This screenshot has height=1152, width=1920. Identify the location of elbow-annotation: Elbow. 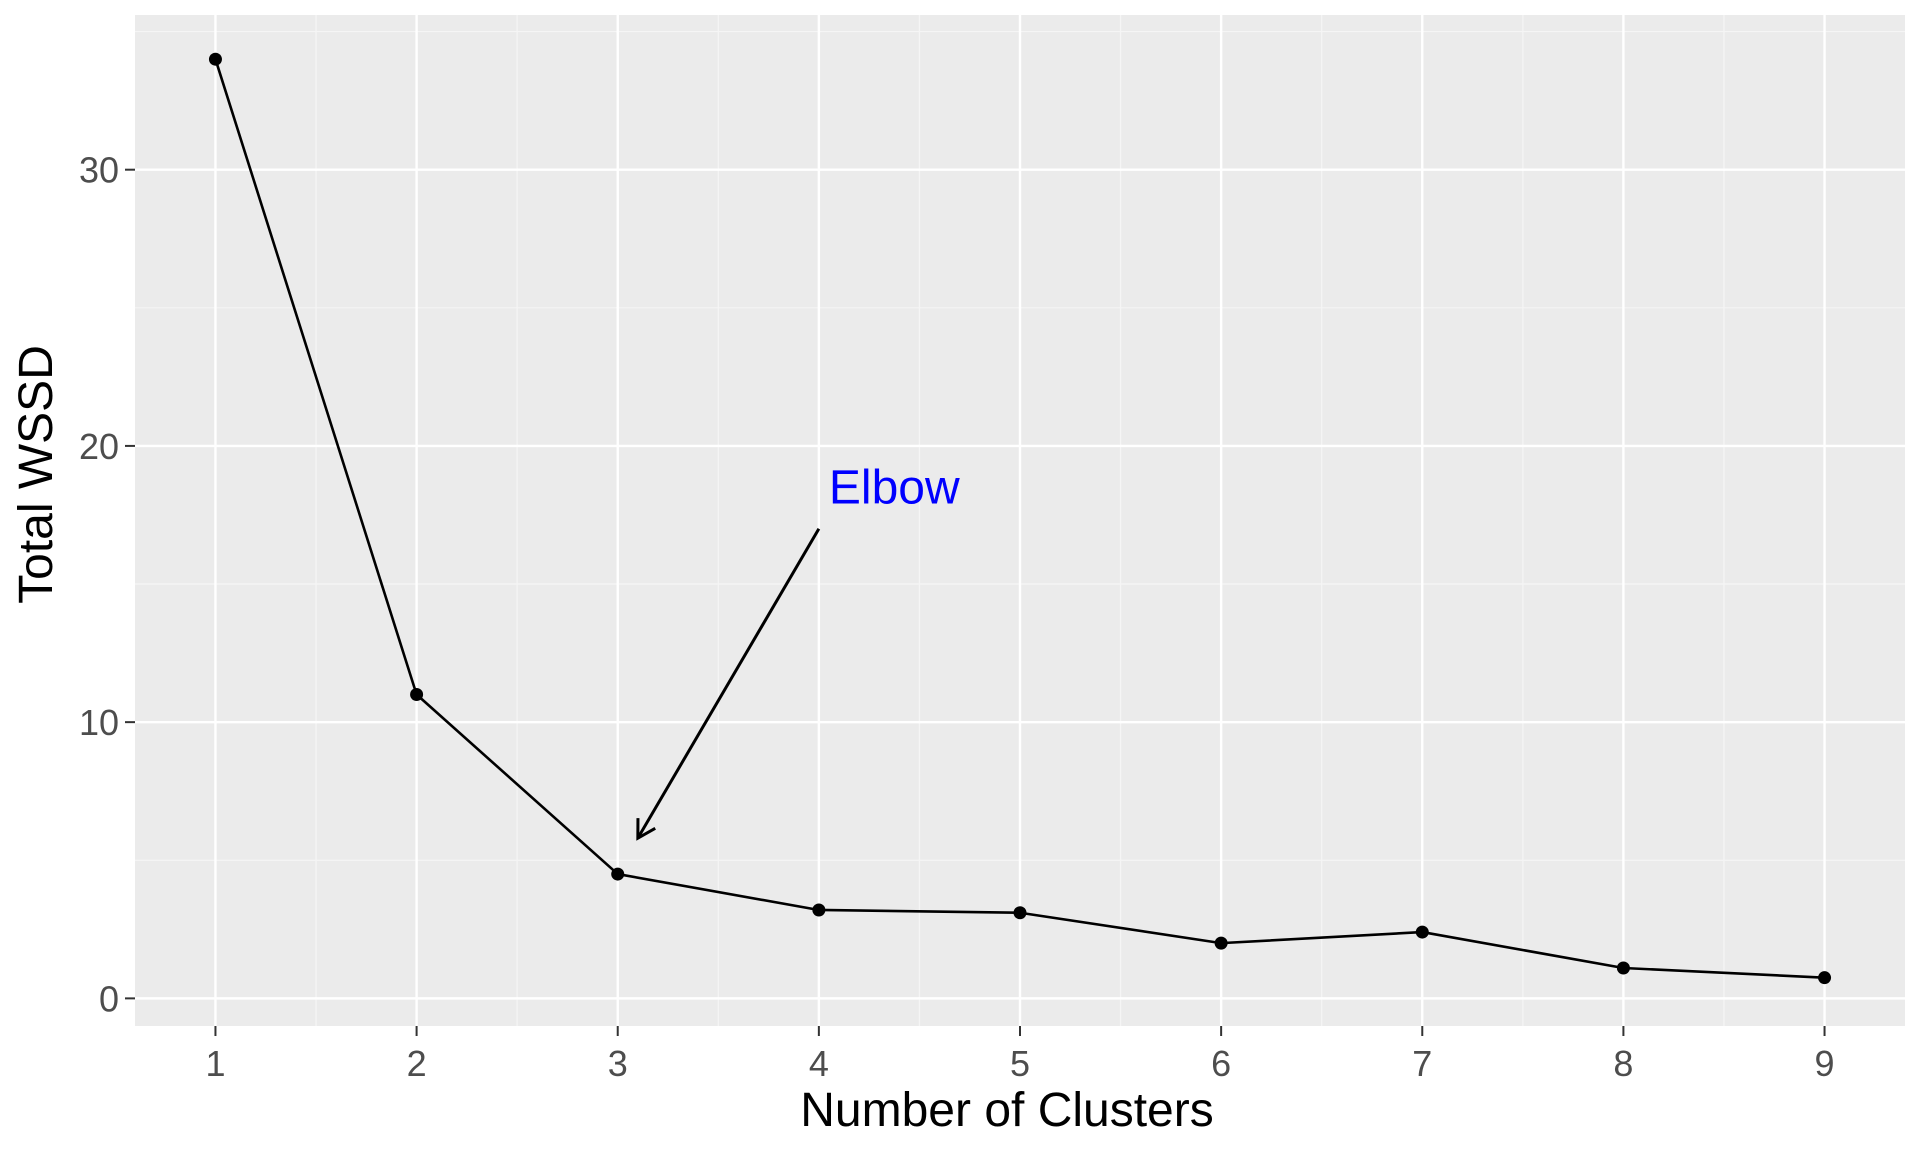
(798, 651).